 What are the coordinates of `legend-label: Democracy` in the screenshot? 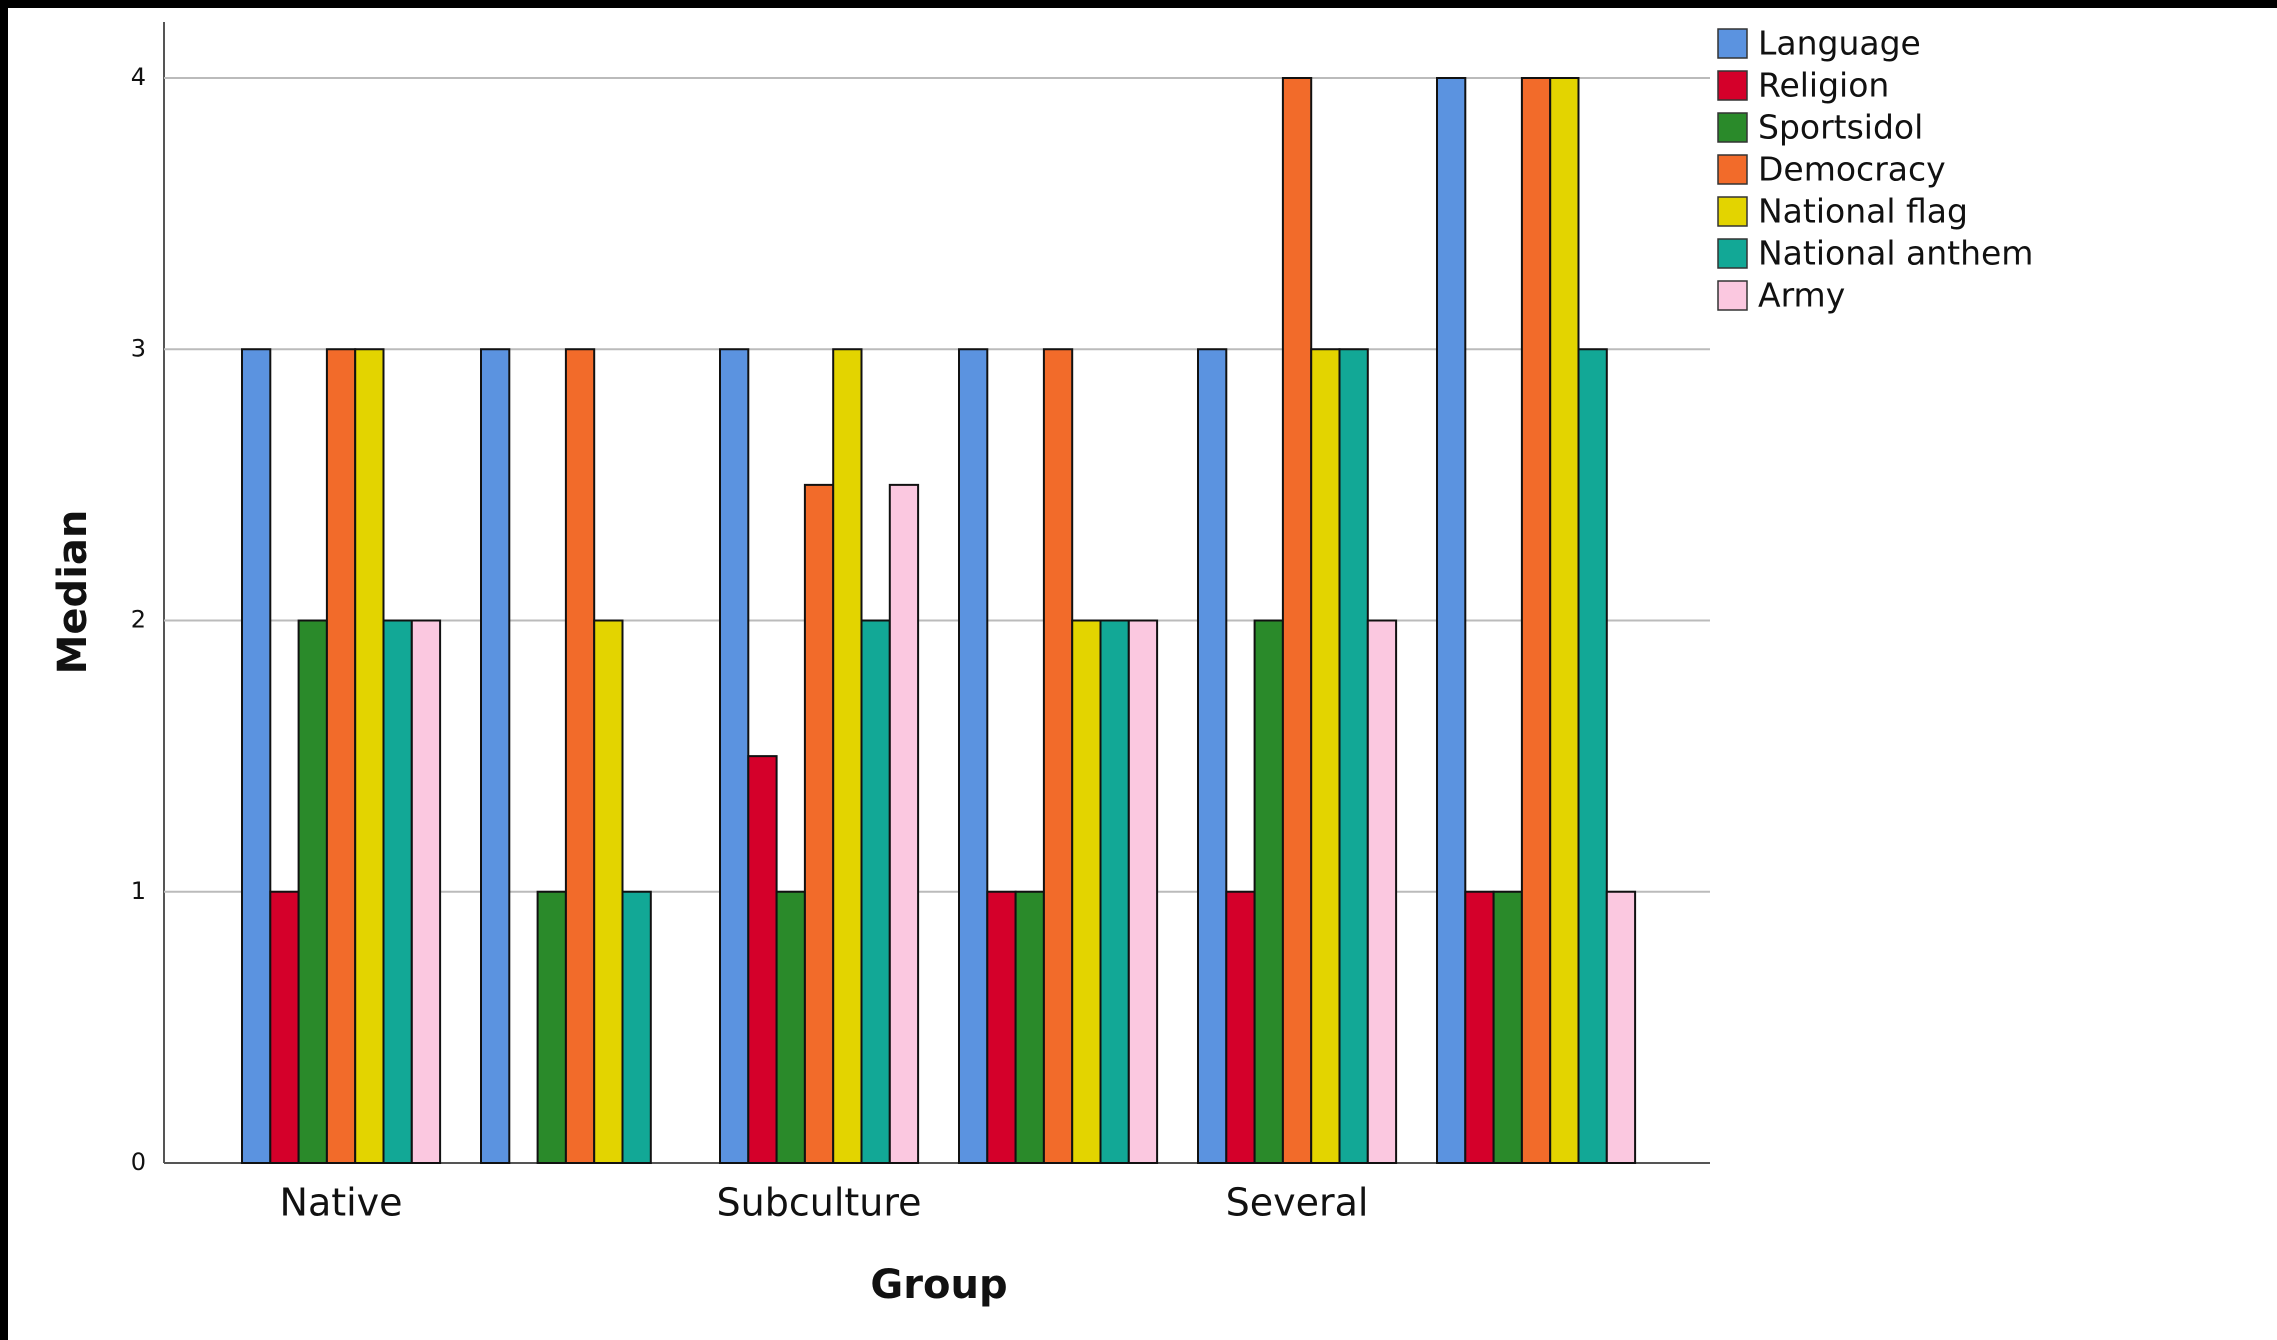 It's located at (1852, 169).